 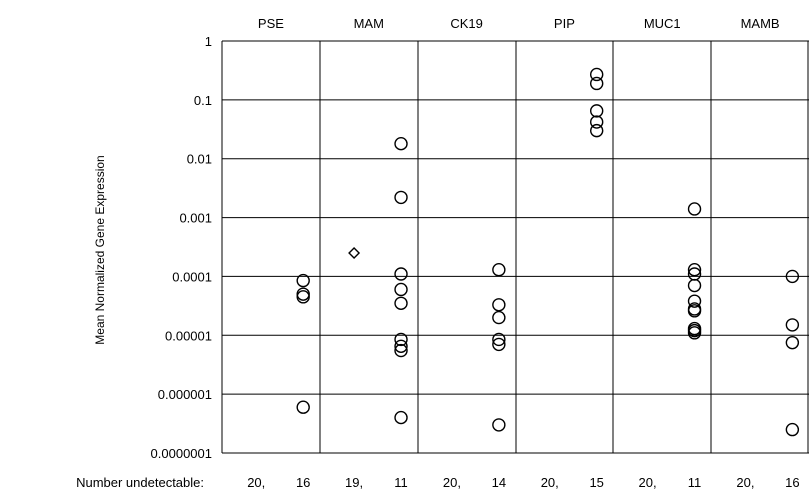 What do you see at coordinates (369, 23) in the screenshot?
I see `category-label: MAM` at bounding box center [369, 23].